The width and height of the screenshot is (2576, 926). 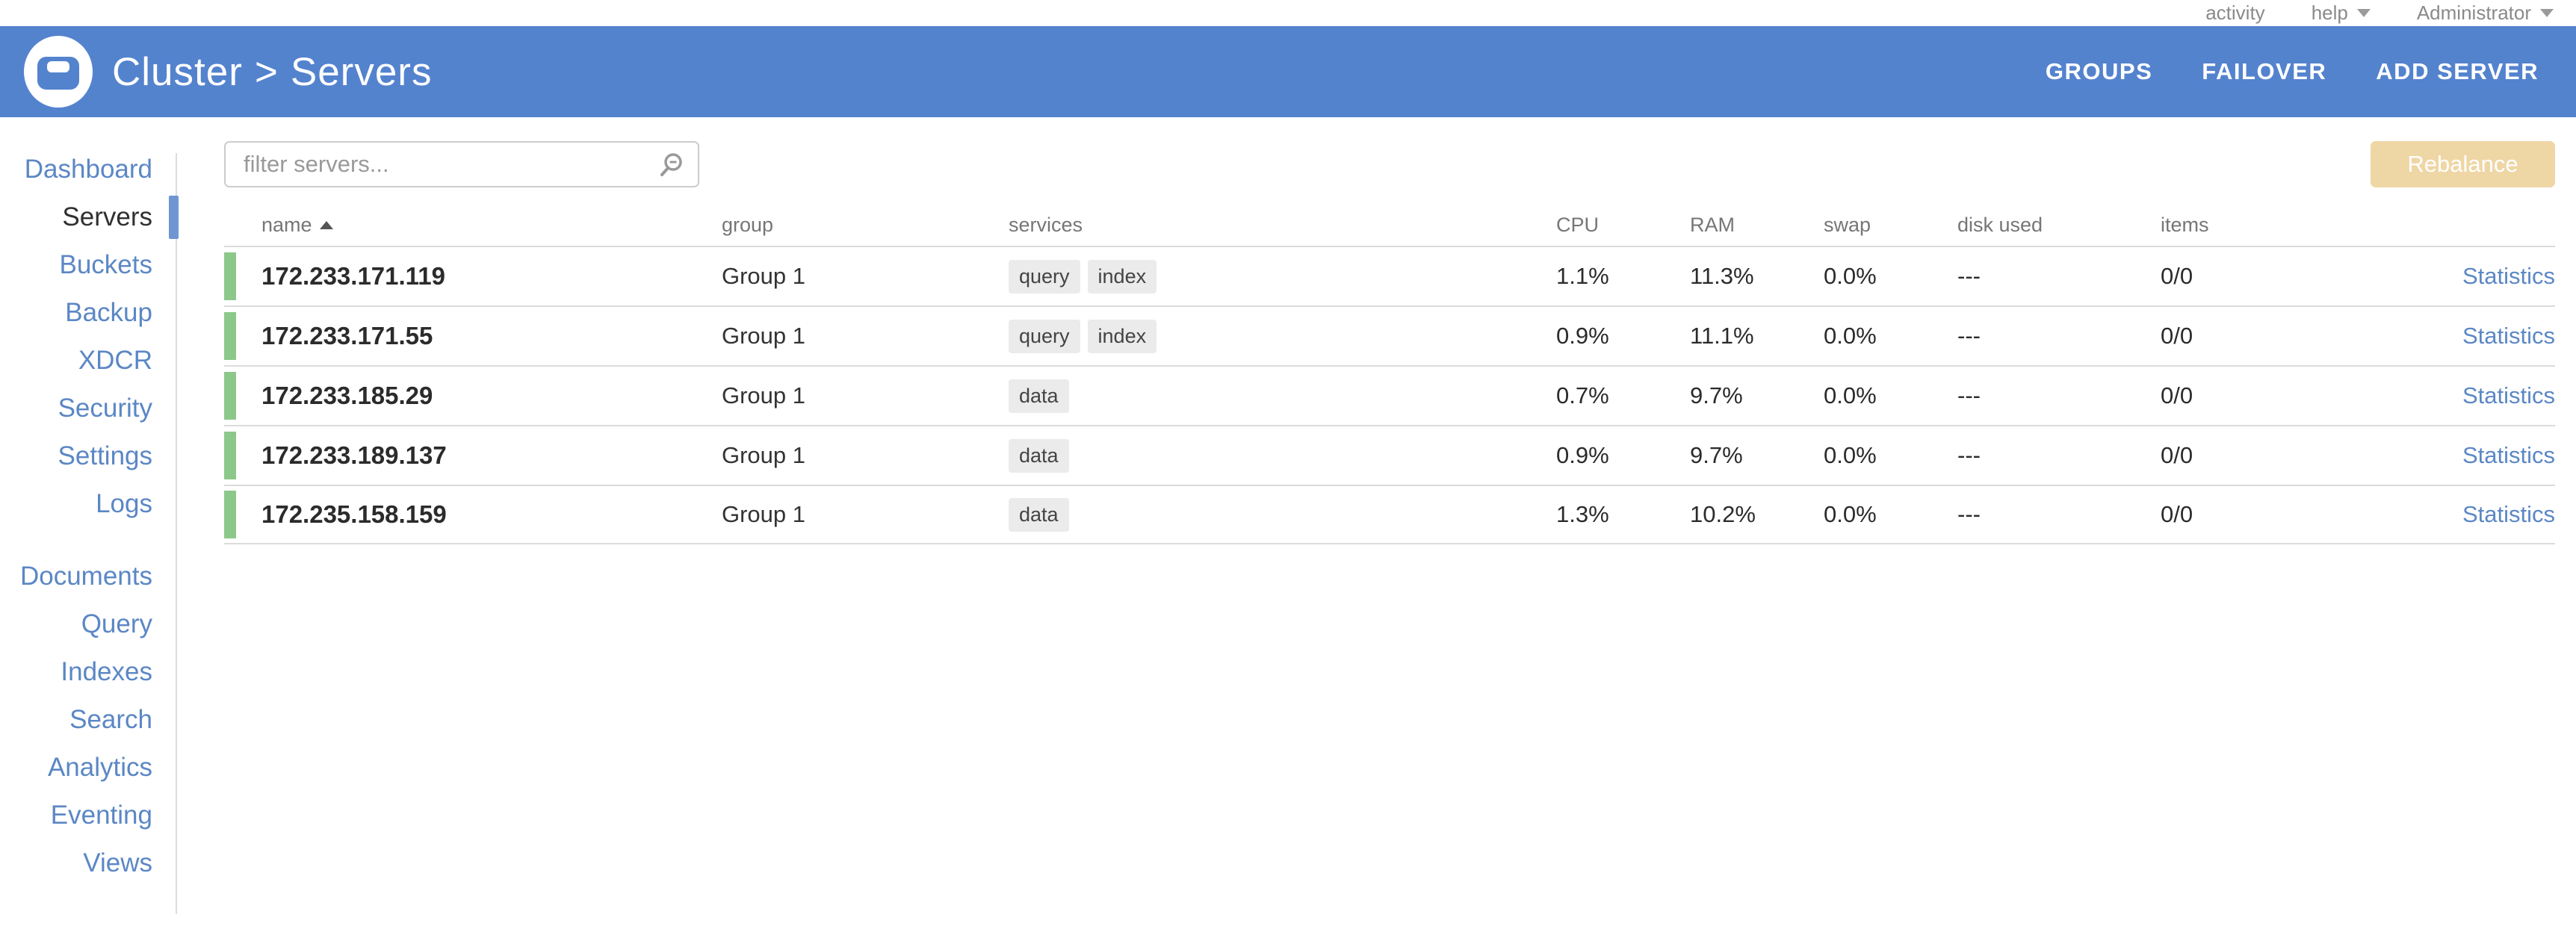 What do you see at coordinates (108, 312) in the screenshot?
I see `sidebar-item-backup: Backup` at bounding box center [108, 312].